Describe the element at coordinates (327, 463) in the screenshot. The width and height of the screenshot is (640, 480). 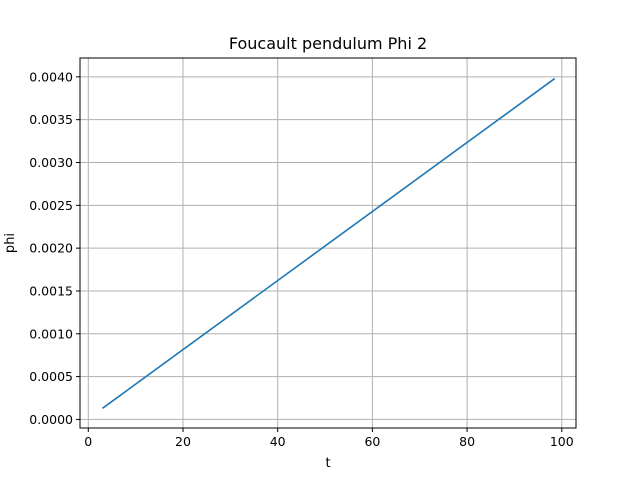
I see `x-axis-label: t` at that location.